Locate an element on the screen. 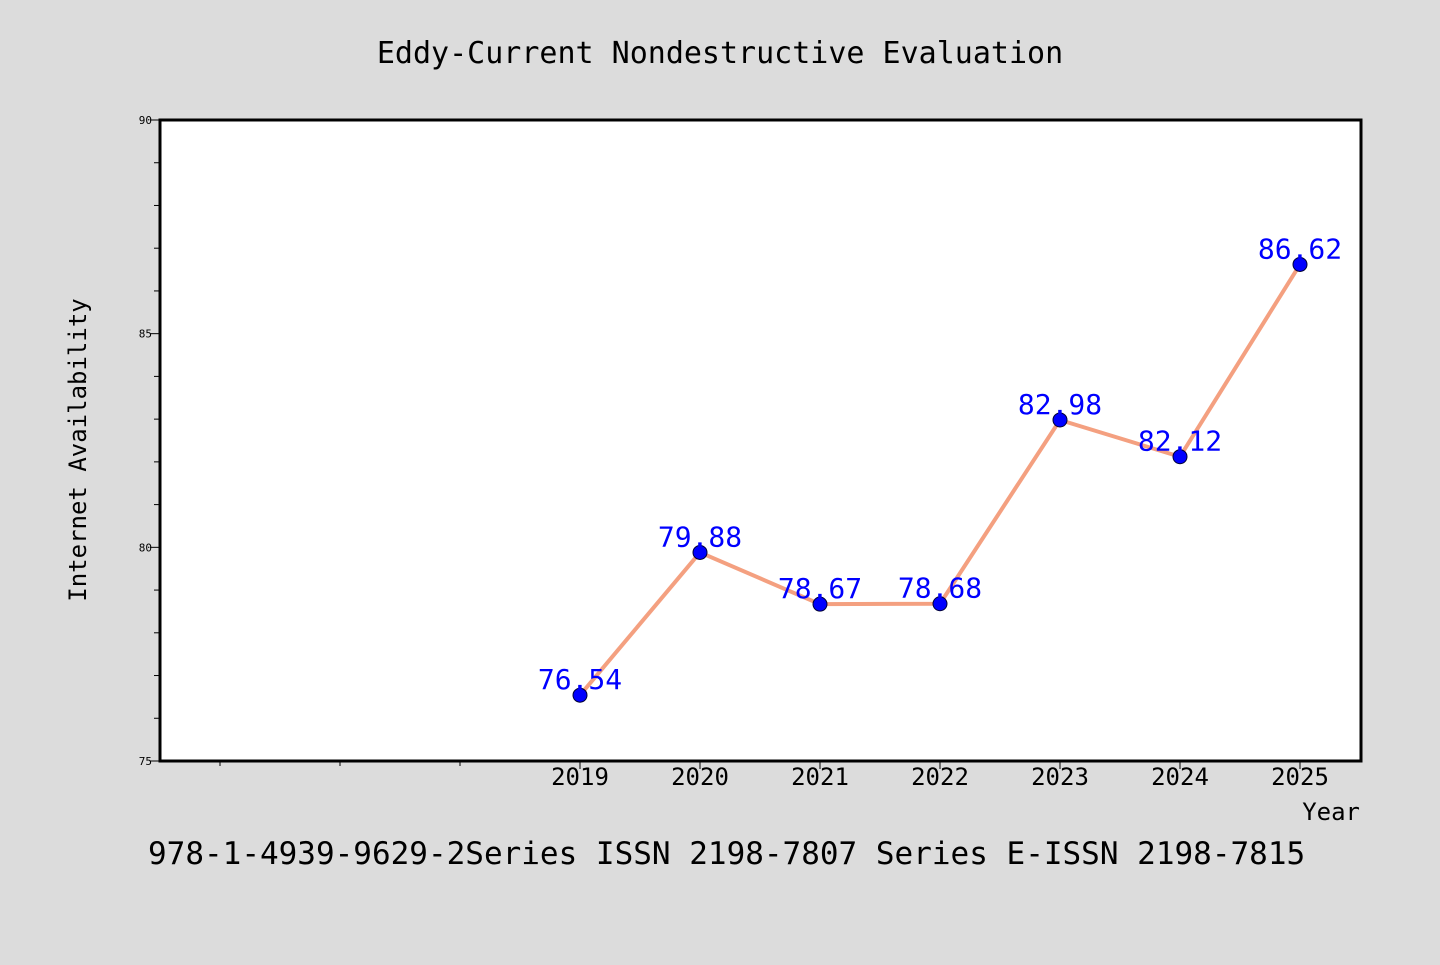  x-tick-label: 2025 is located at coordinates (1300, 777).